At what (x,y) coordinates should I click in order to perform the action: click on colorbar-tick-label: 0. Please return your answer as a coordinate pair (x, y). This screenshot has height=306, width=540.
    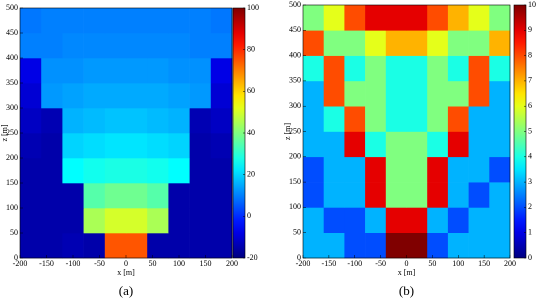
    Looking at the image, I should click on (249, 215).